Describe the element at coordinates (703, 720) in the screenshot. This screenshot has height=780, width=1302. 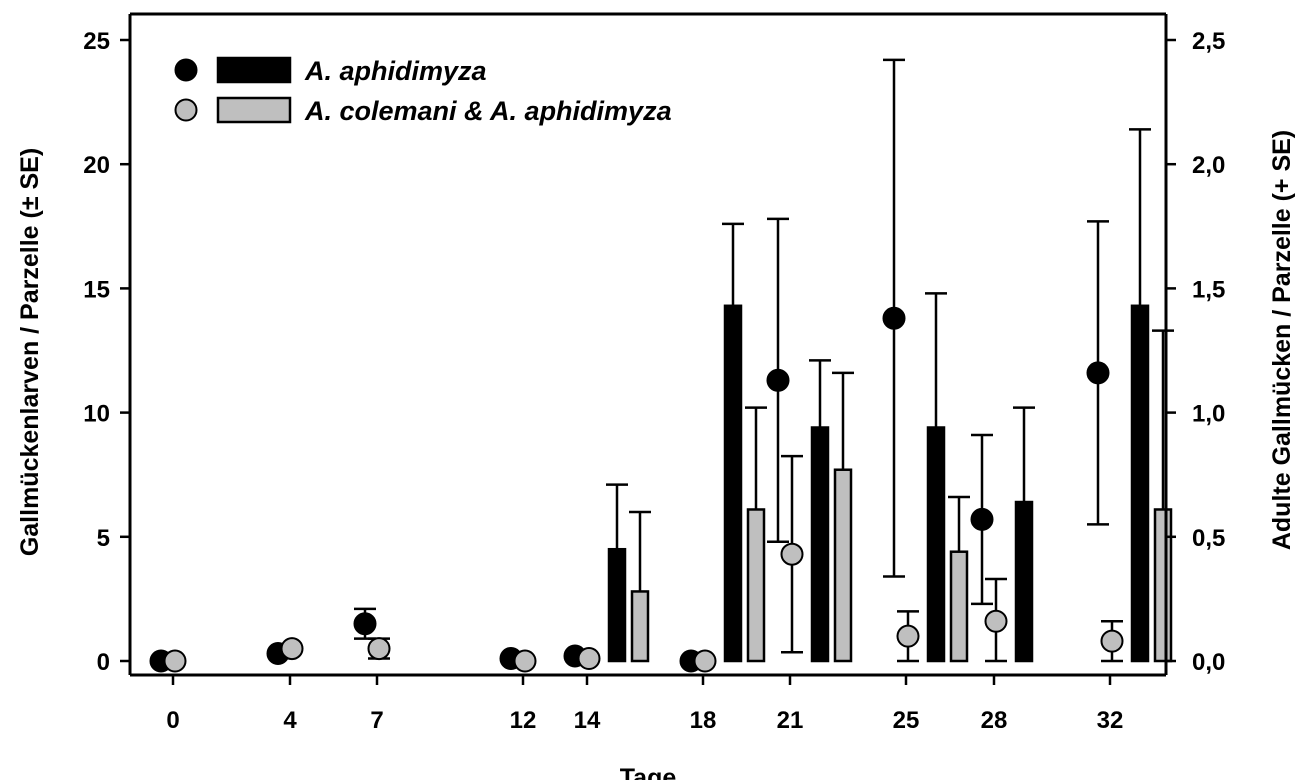
I see `x-tick-label: 18` at that location.